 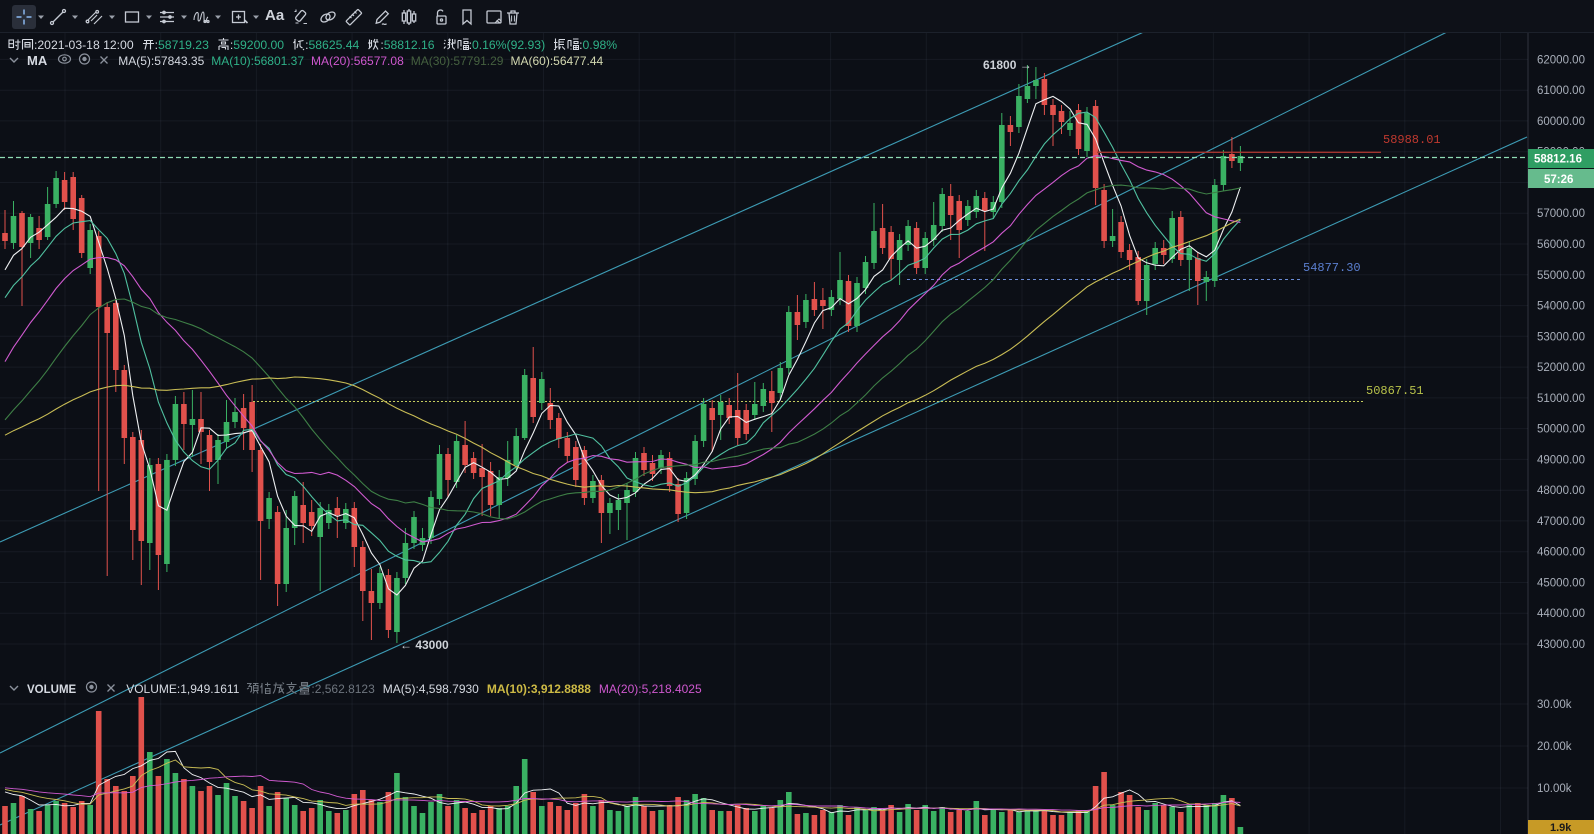 I want to click on svg-text: 54000.00, so click(x=1561, y=307).